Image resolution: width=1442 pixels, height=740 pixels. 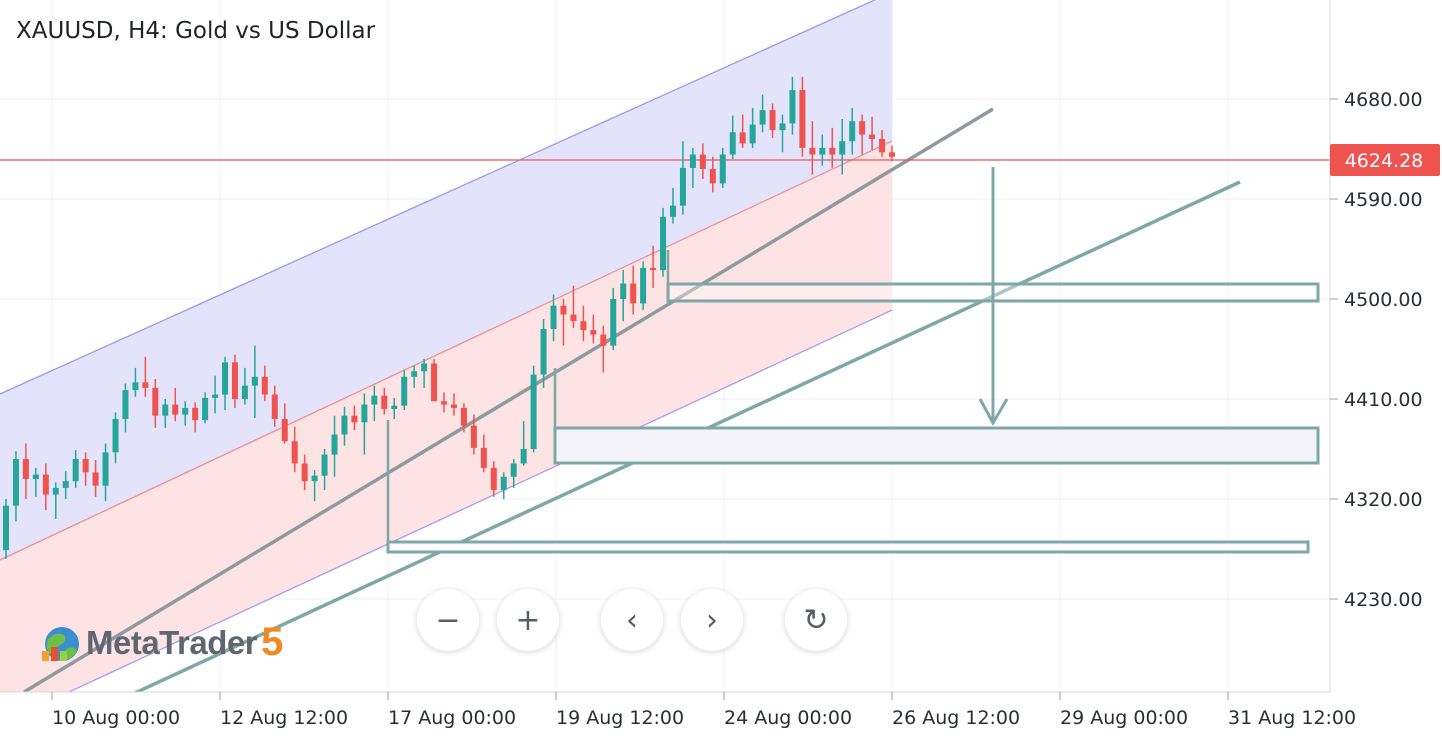 What do you see at coordinates (1292, 718) in the screenshot?
I see `time-tick-label: 31 Aug 12:00` at bounding box center [1292, 718].